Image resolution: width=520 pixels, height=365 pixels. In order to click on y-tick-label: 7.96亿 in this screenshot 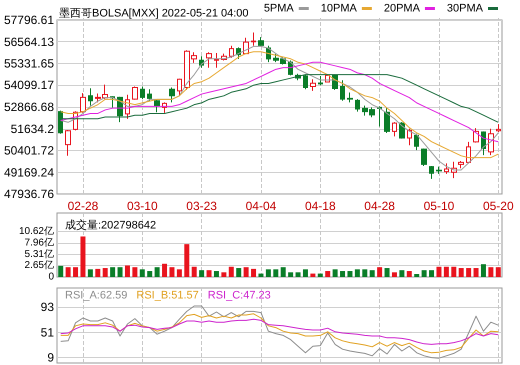, I will do `click(39, 243)`.